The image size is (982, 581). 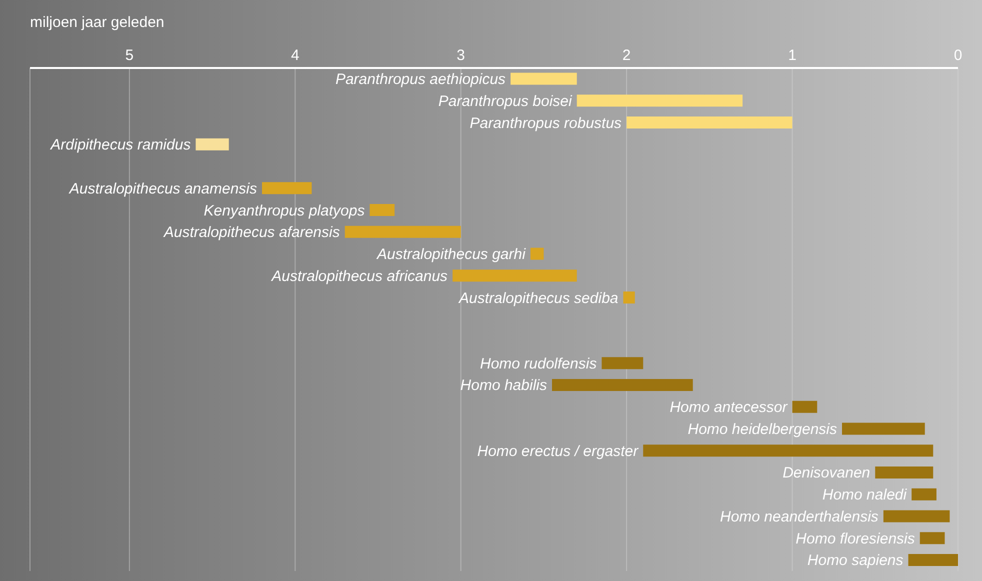 What do you see at coordinates (792, 55) in the screenshot?
I see `x-tick-label: 1` at bounding box center [792, 55].